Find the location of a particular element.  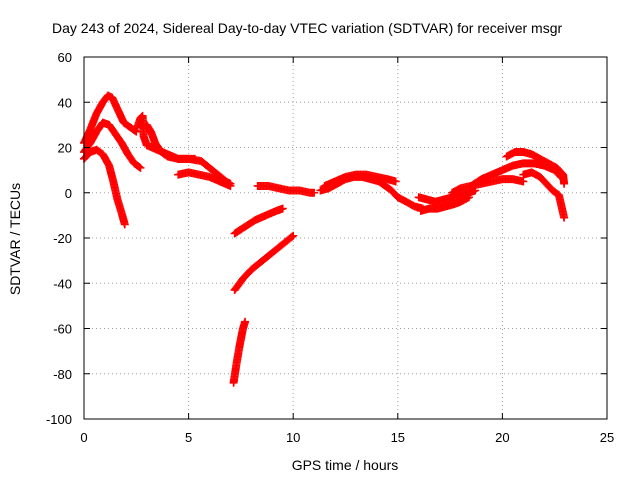

x-tick-label: 5 is located at coordinates (188, 437).